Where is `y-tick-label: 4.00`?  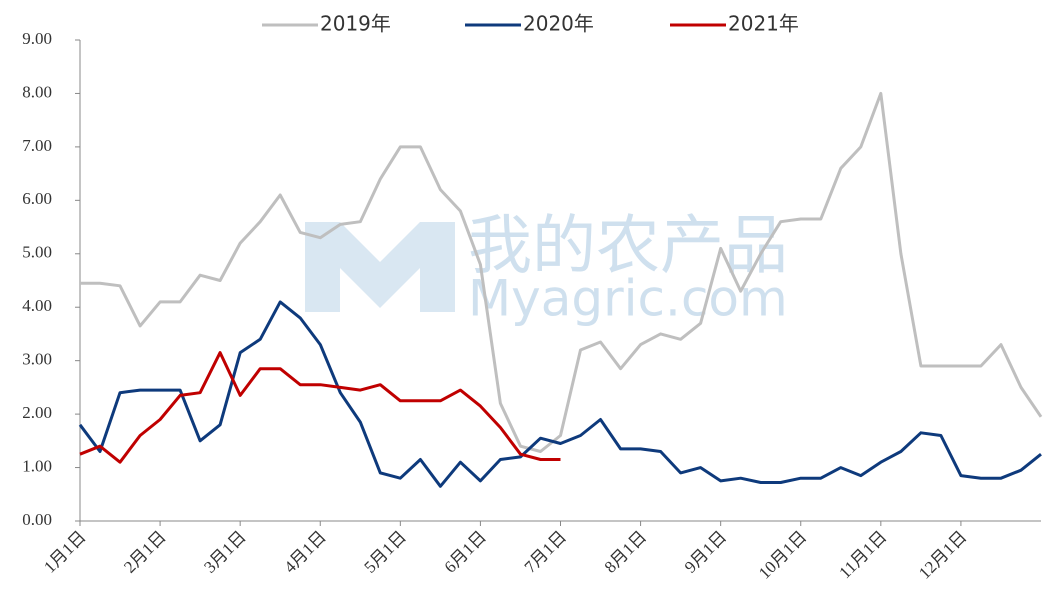 y-tick-label: 4.00 is located at coordinates (37, 305).